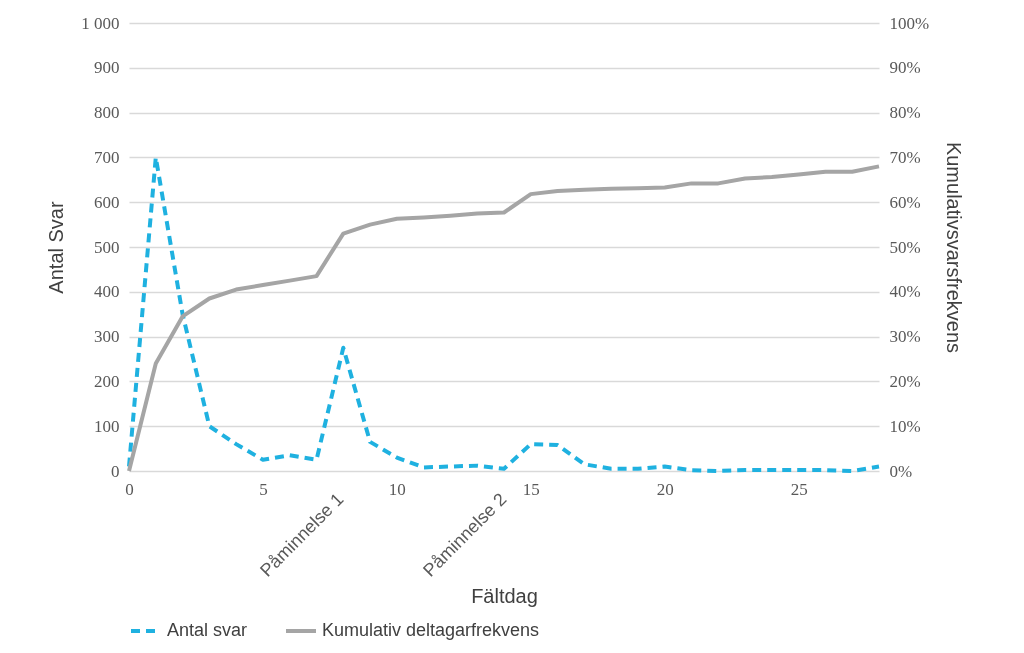 The height and width of the screenshot is (653, 1024). What do you see at coordinates (100, 23) in the screenshot?
I see `y-tick-label: 1 000` at bounding box center [100, 23].